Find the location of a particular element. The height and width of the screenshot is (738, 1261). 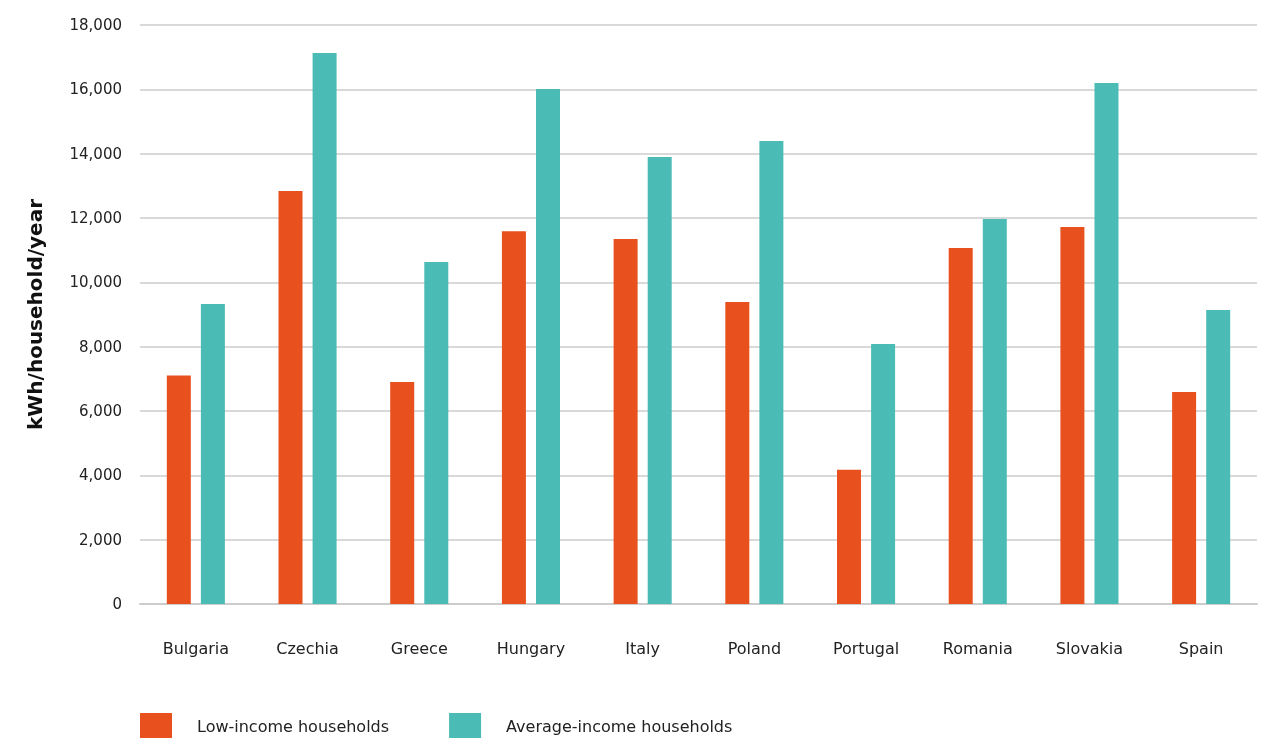

y-tick-label: 2,000 is located at coordinates (100, 539).